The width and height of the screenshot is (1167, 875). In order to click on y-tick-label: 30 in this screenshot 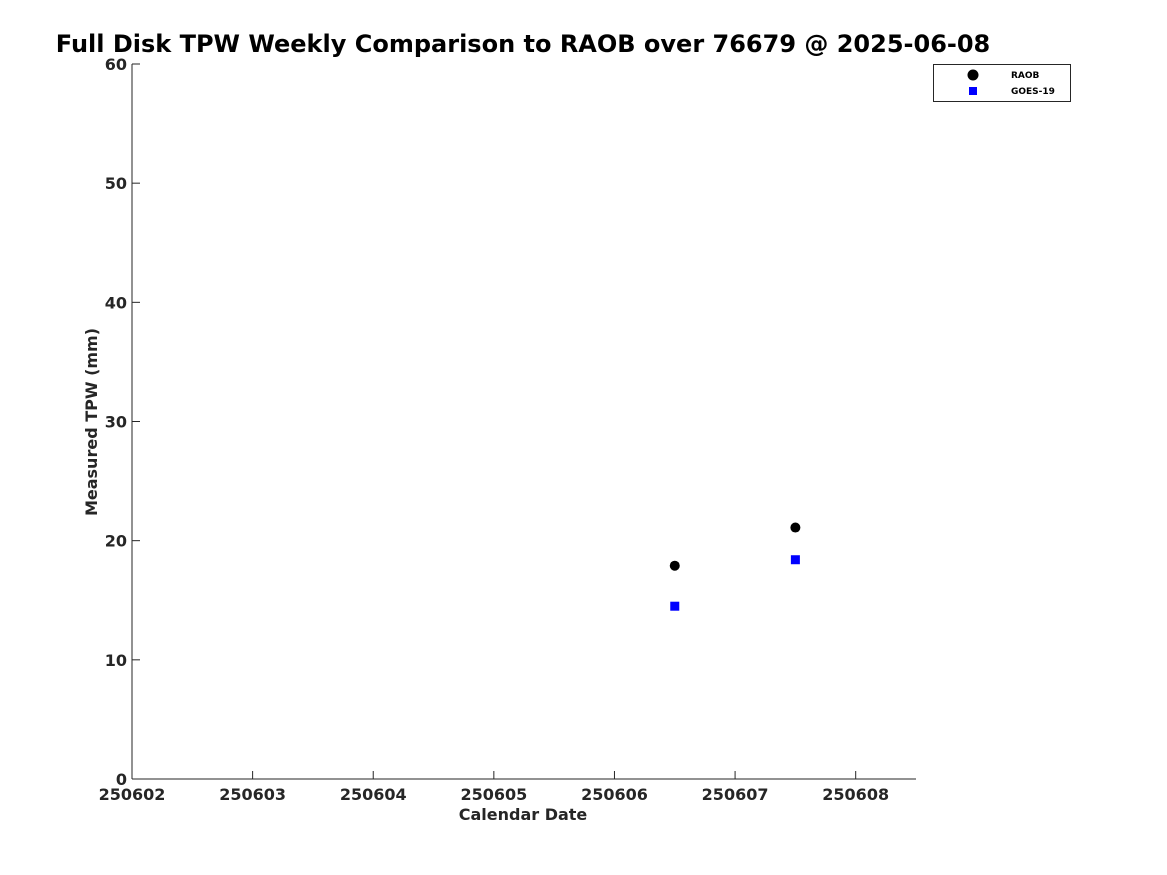, I will do `click(116, 422)`.